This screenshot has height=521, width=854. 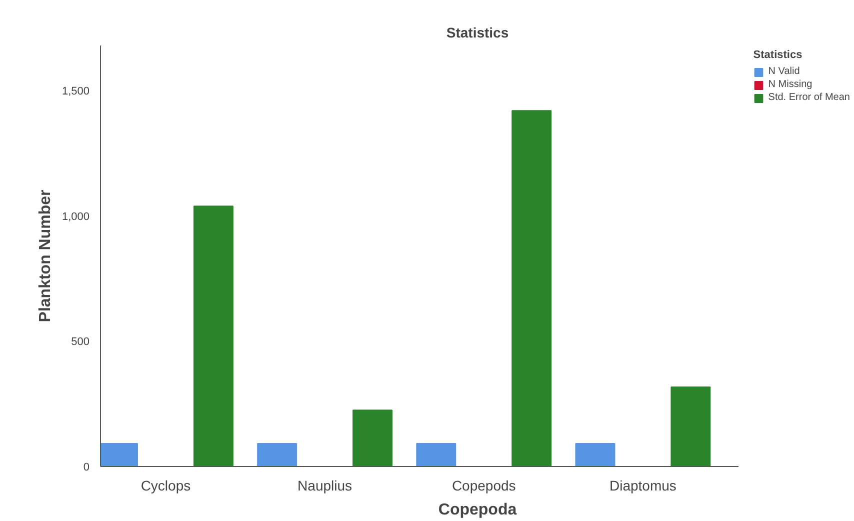 What do you see at coordinates (477, 32) in the screenshot?
I see `chart-title: Statistics` at bounding box center [477, 32].